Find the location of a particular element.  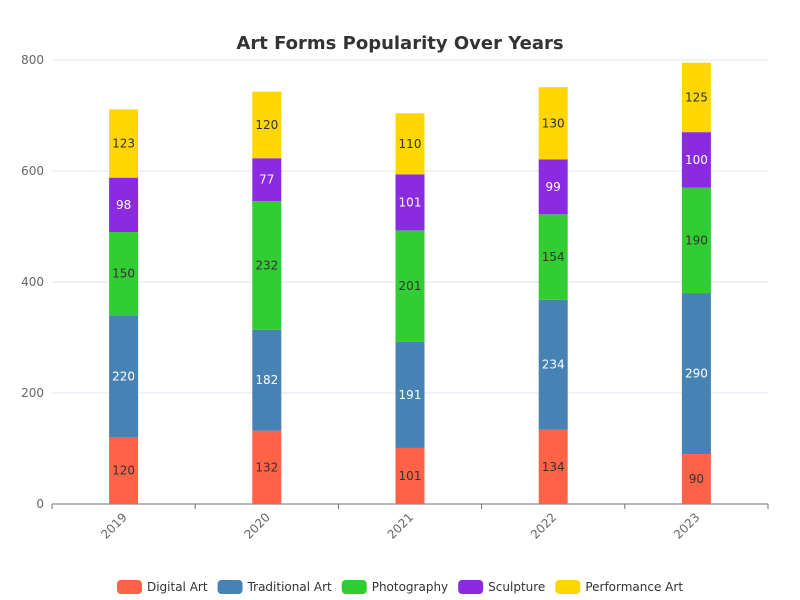

x-tick-label: 2019 is located at coordinates (113, 525).